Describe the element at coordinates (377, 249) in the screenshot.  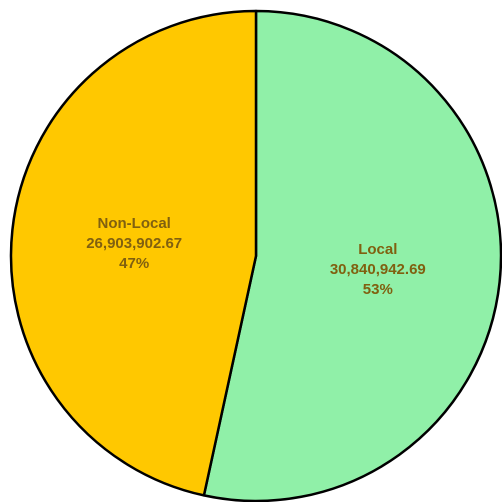
I see `slice-name-local: Local` at that location.